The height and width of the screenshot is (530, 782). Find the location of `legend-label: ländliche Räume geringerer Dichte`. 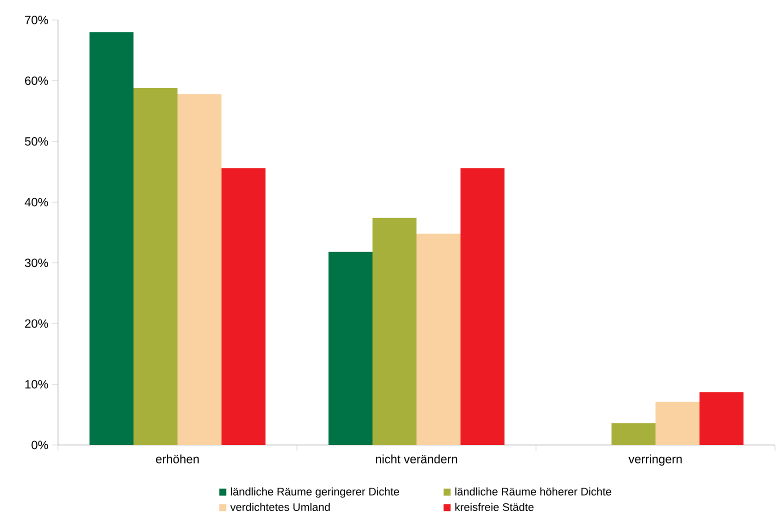

legend-label: ländliche Räume geringerer Dichte is located at coordinates (315, 492).